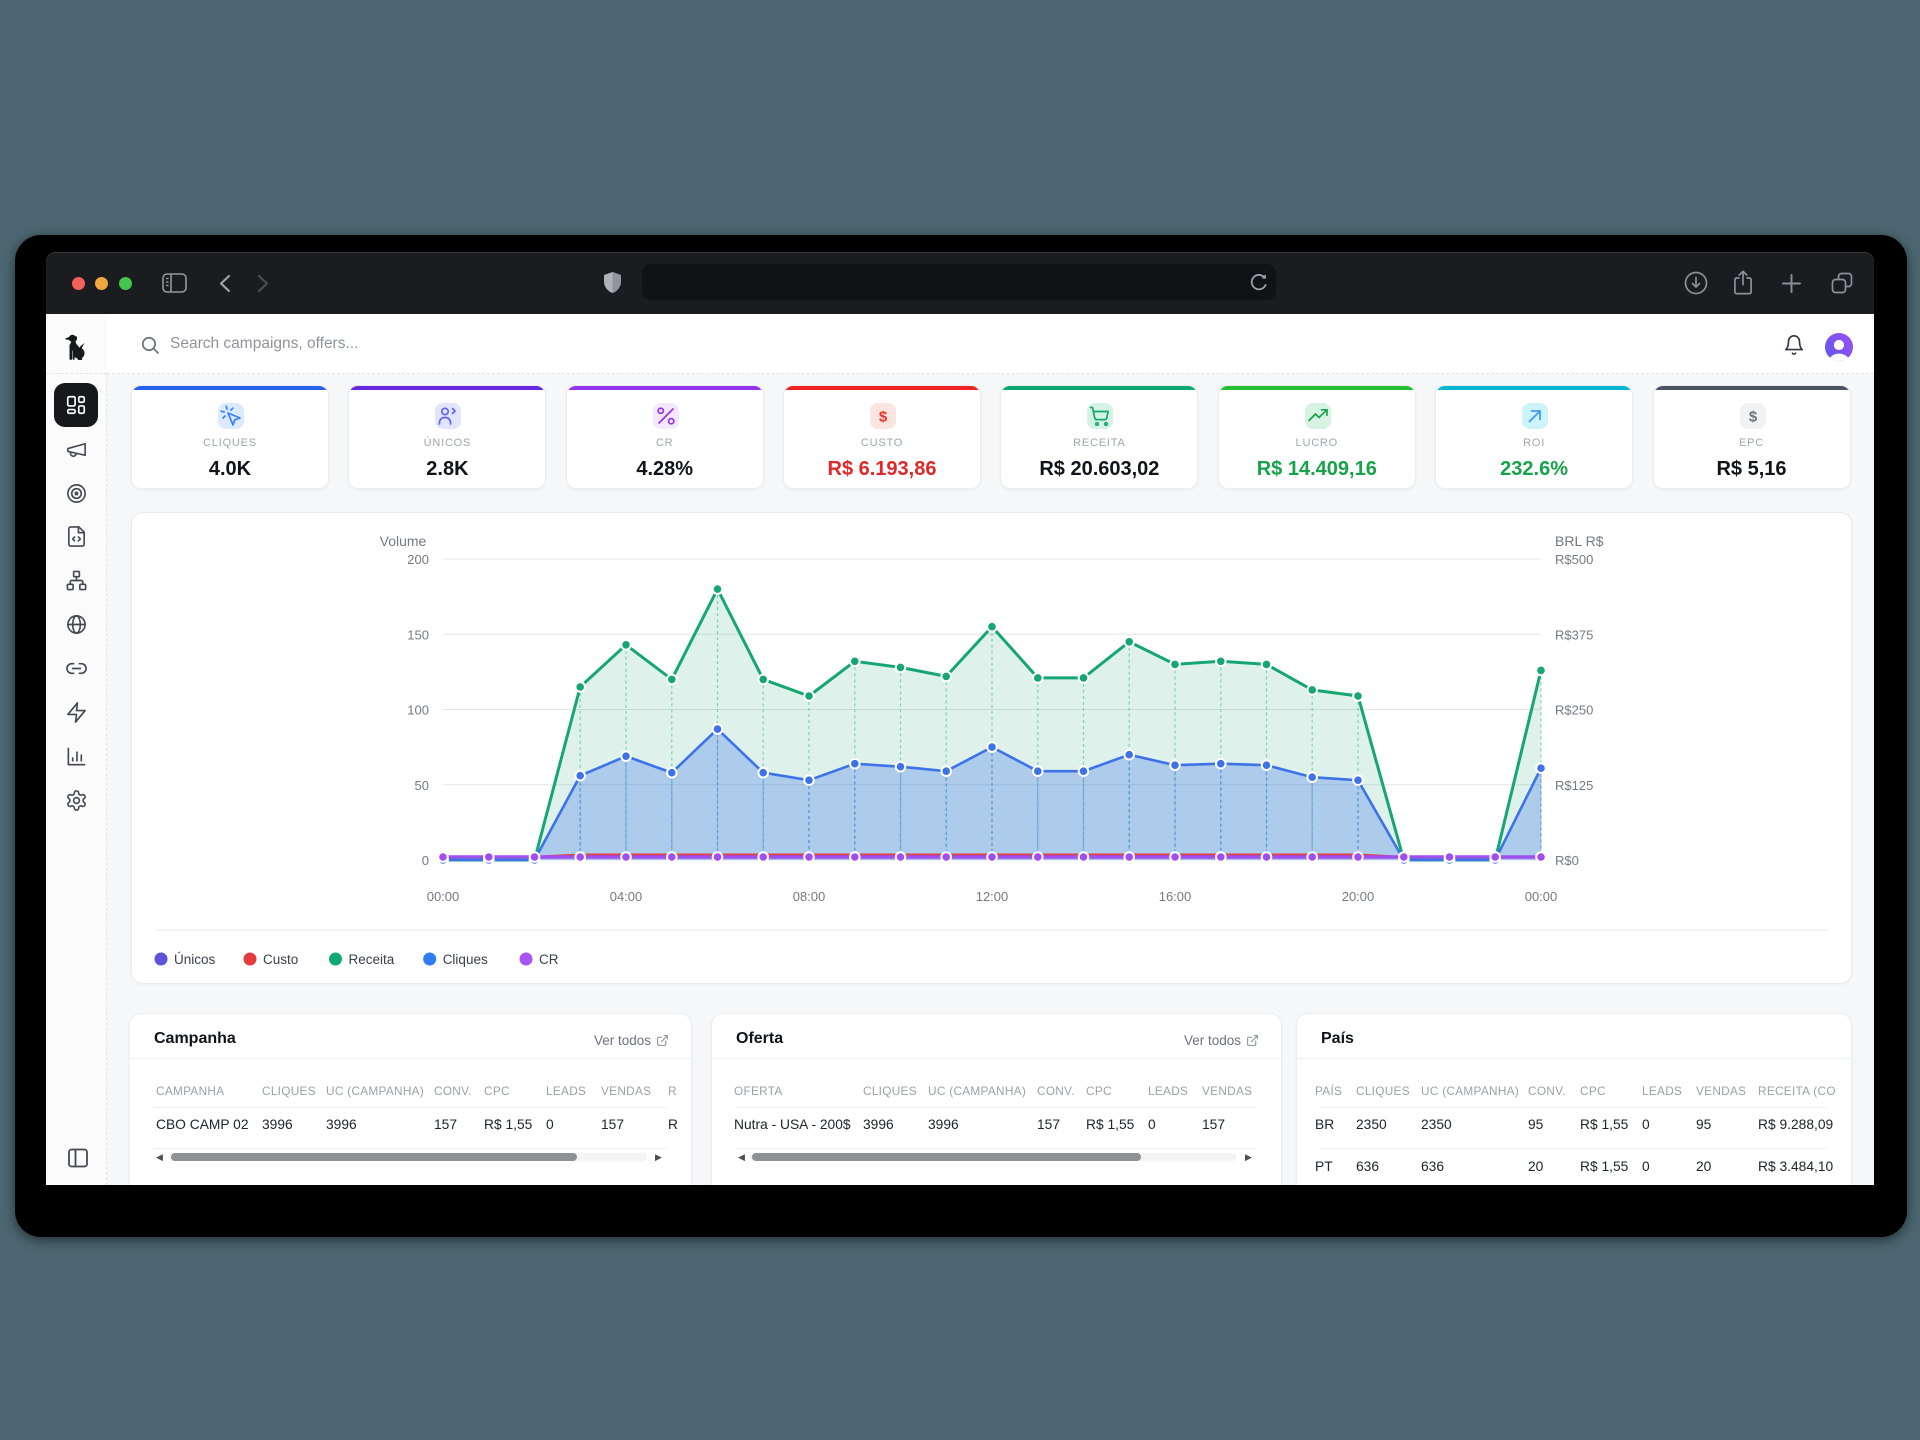  What do you see at coordinates (1579, 541) in the screenshot?
I see `svg-text: BRL R$` at bounding box center [1579, 541].